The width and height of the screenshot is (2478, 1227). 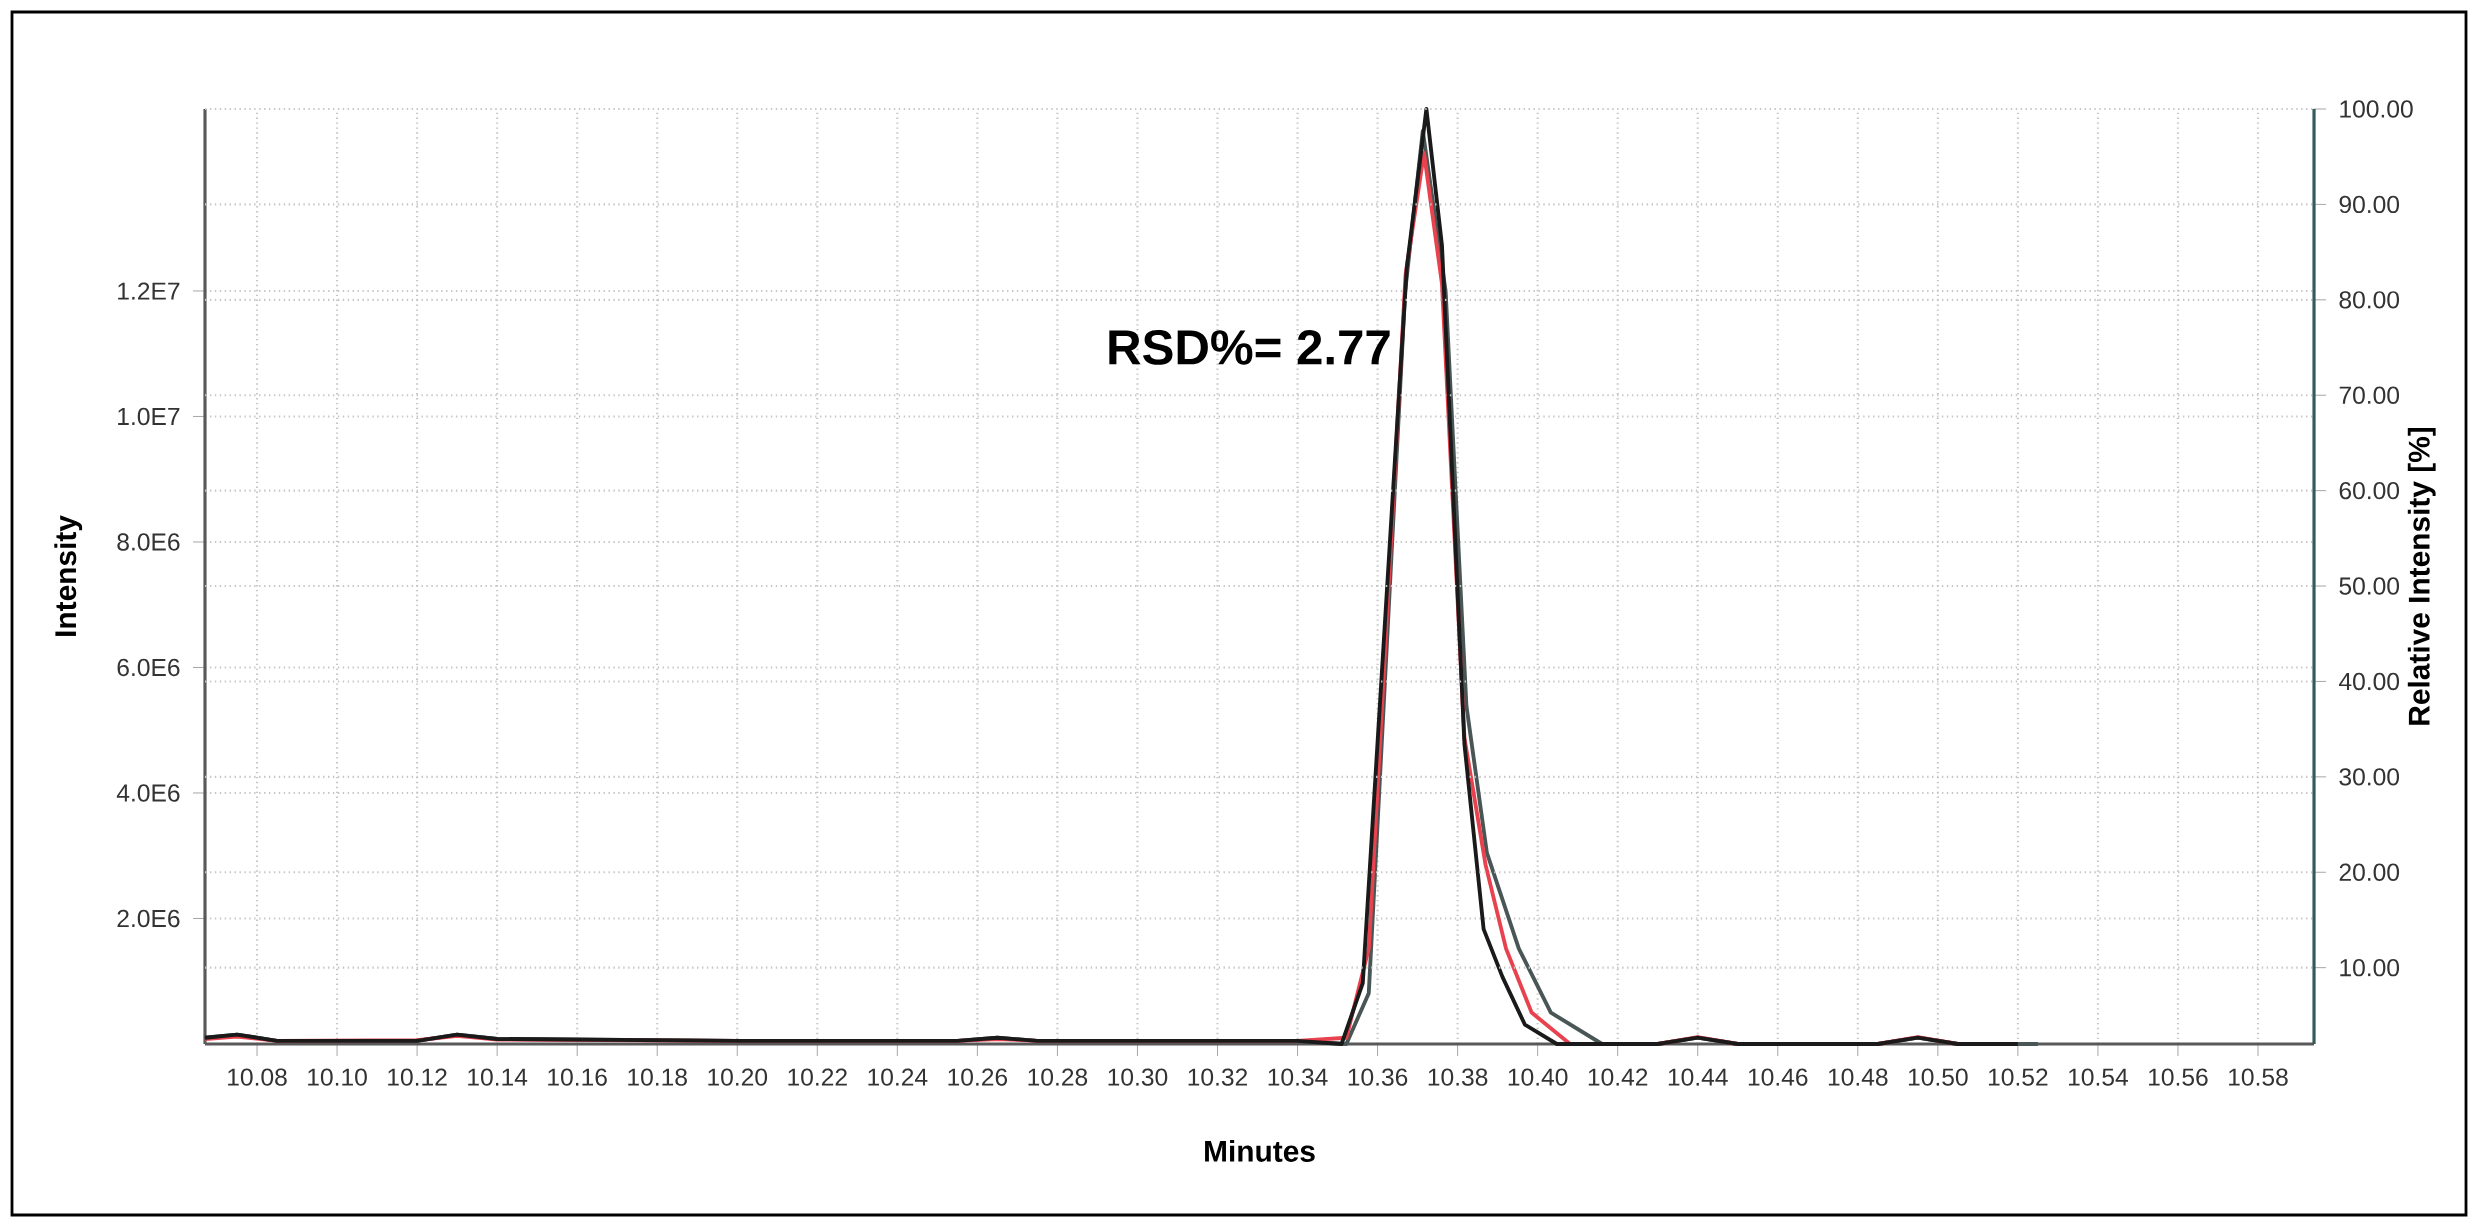 I want to click on y2-axis-title: Relative Intensity [%], so click(x=2421, y=576).